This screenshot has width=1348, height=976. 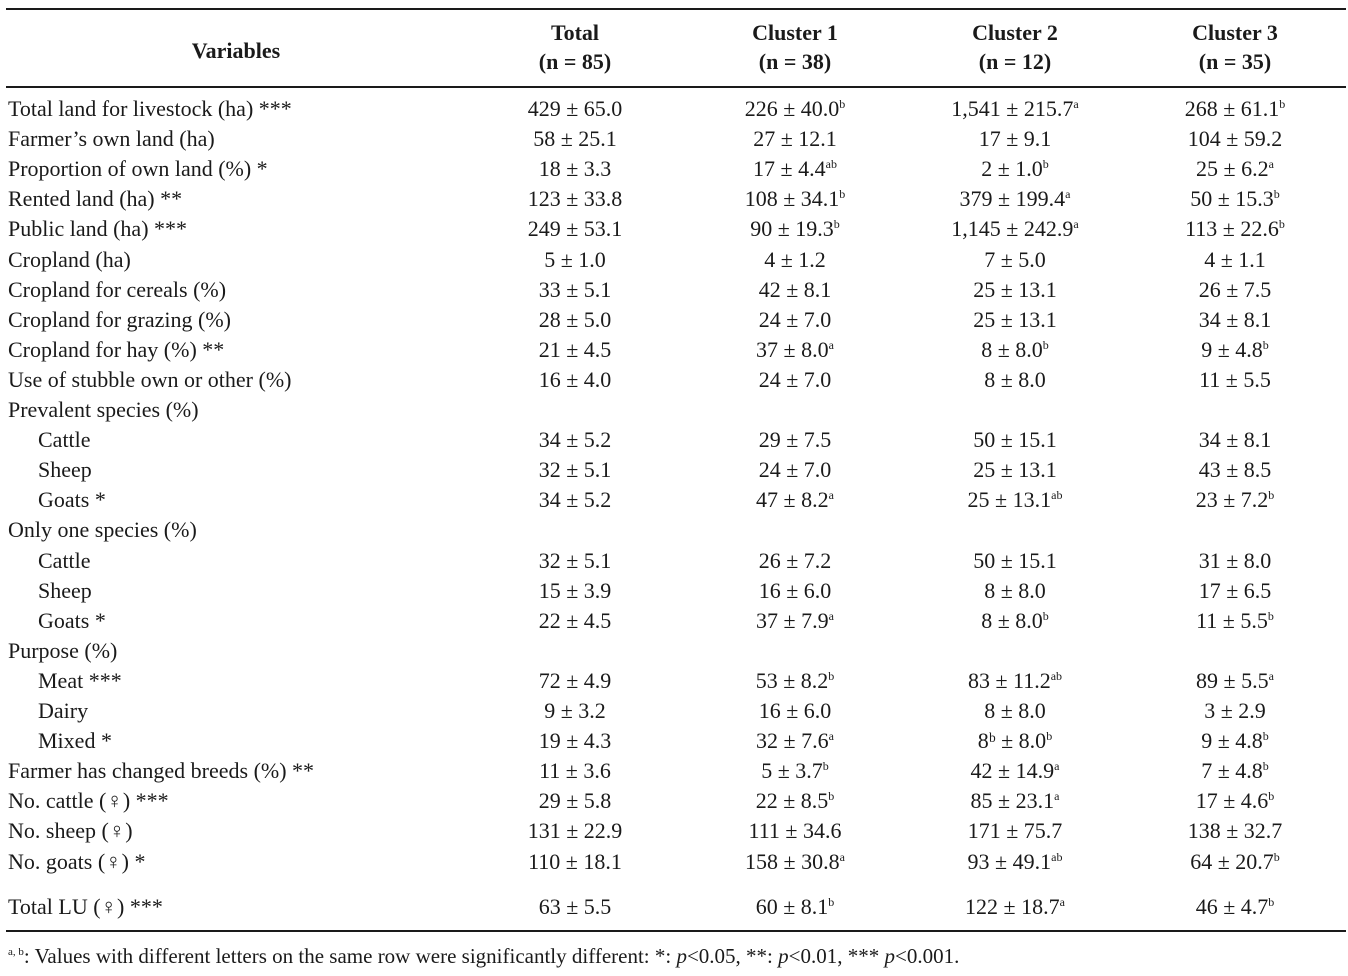 I want to click on top-rule, so click(x=676, y=9).